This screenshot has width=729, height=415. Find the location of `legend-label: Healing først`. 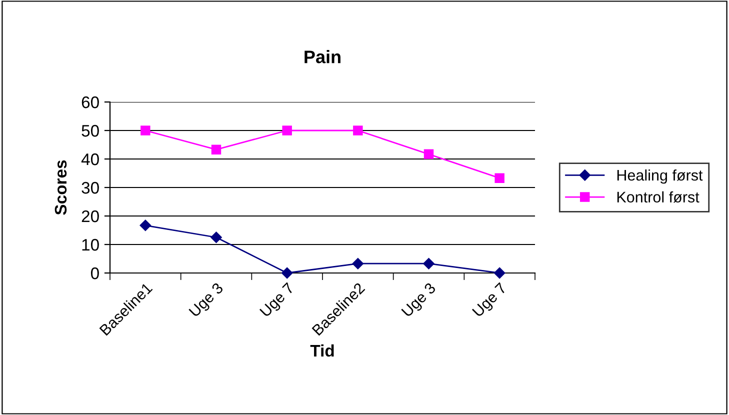

legend-label: Healing først is located at coordinates (660, 176).